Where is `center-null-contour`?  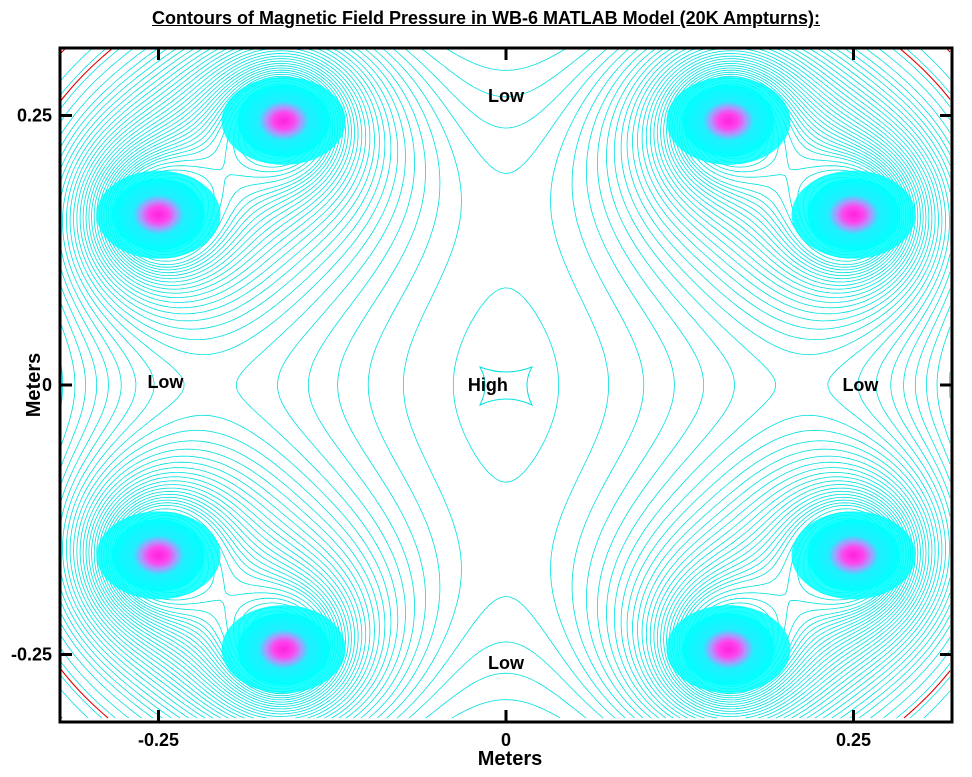 center-null-contour is located at coordinates (506, 386).